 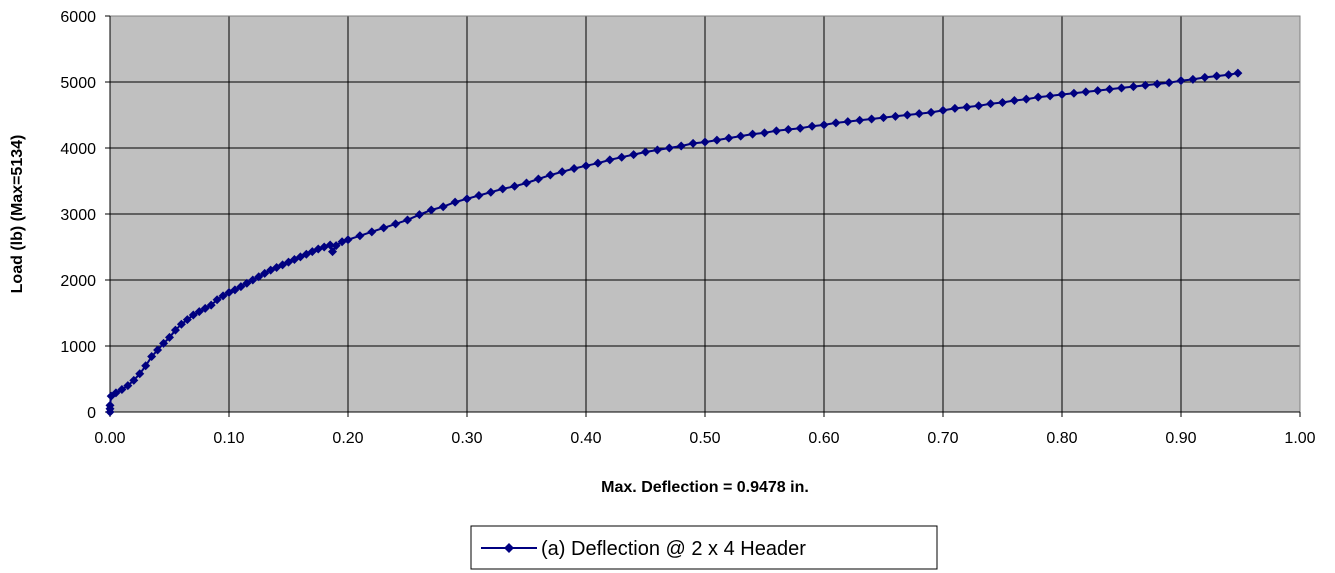 I want to click on legend: (a) Deflection @ 2 x 4 Header, so click(x=704, y=547).